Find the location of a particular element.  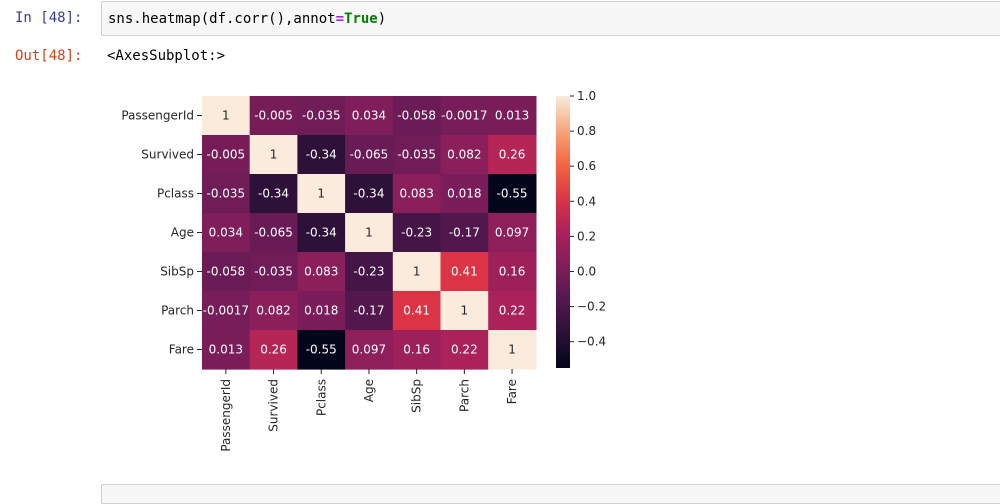

row-label: Age is located at coordinates (182, 233).